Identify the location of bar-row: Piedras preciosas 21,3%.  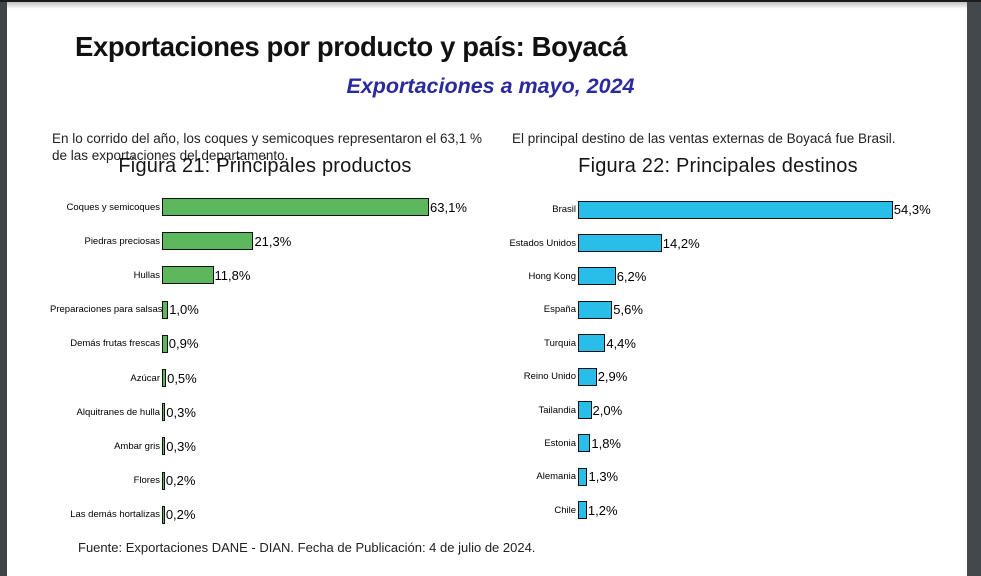
(270, 241).